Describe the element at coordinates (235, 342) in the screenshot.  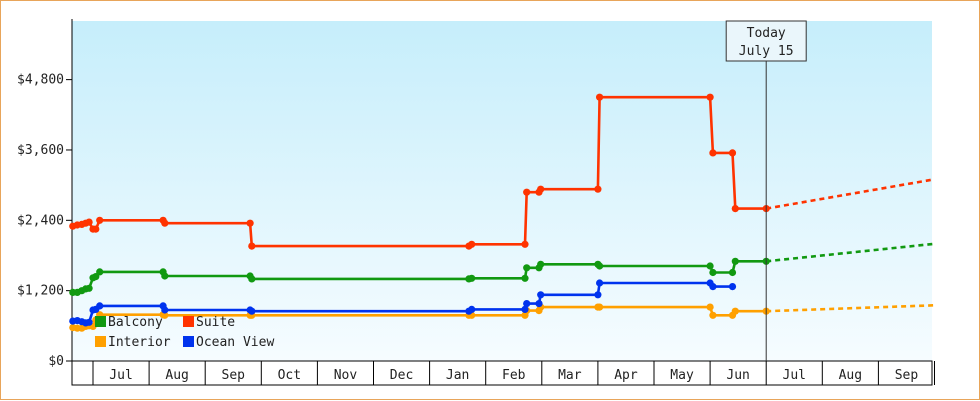
I see `legend-label: Ocean View` at that location.